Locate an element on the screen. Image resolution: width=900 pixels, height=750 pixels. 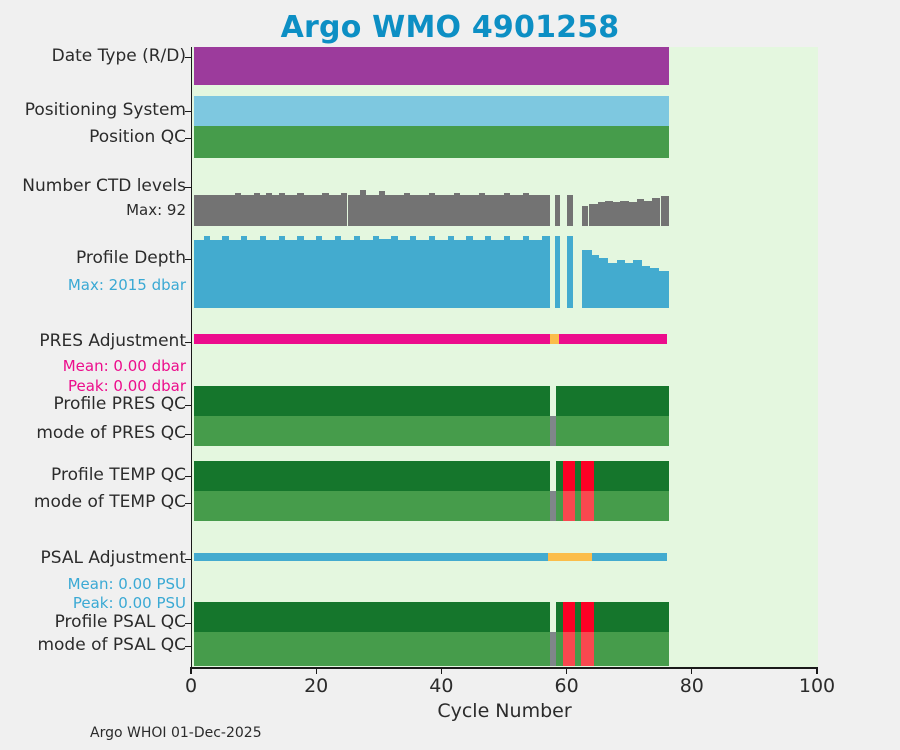
row-label-pres-adjustment-sub: Mean: 0.00 dbar is located at coordinates (124, 366).